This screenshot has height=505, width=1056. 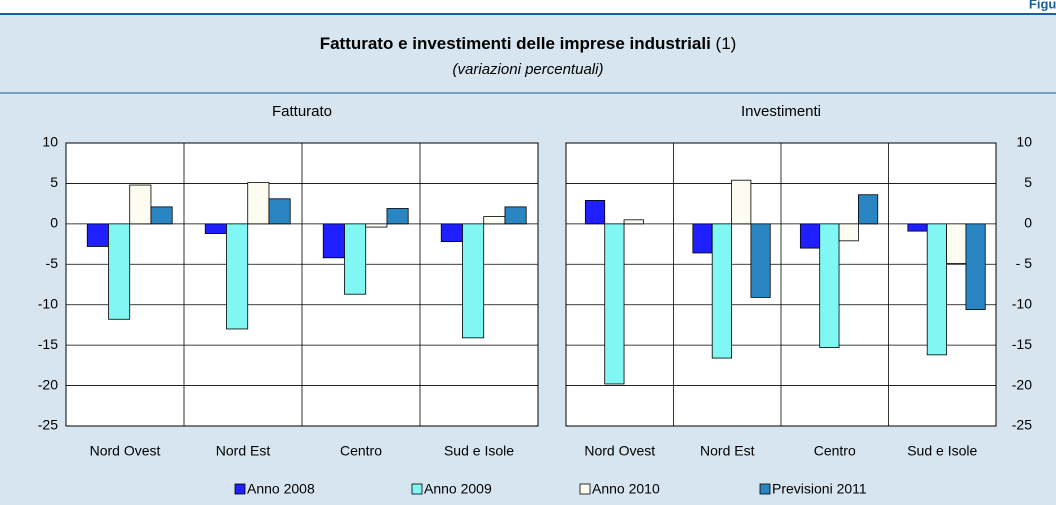 What do you see at coordinates (528, 69) in the screenshot?
I see `subtitle: (variazioni percentuali)` at bounding box center [528, 69].